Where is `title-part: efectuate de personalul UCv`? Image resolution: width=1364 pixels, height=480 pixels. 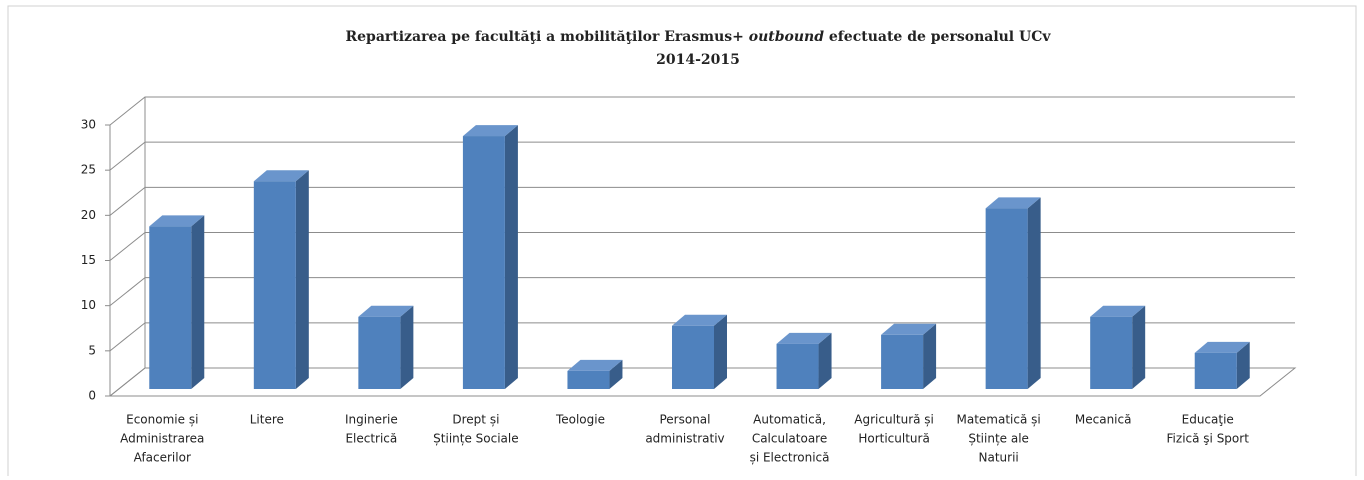
title-part: efectuate de personalul UCv is located at coordinates (937, 37).